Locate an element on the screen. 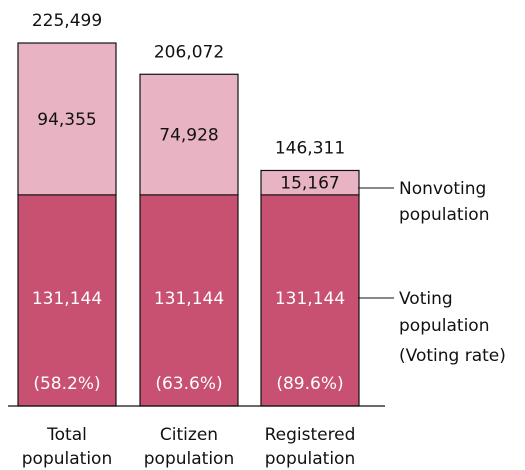 Image resolution: width=525 pixels, height=470 pixels. nonvoting-value-label-0: 94,355 is located at coordinates (66, 120).